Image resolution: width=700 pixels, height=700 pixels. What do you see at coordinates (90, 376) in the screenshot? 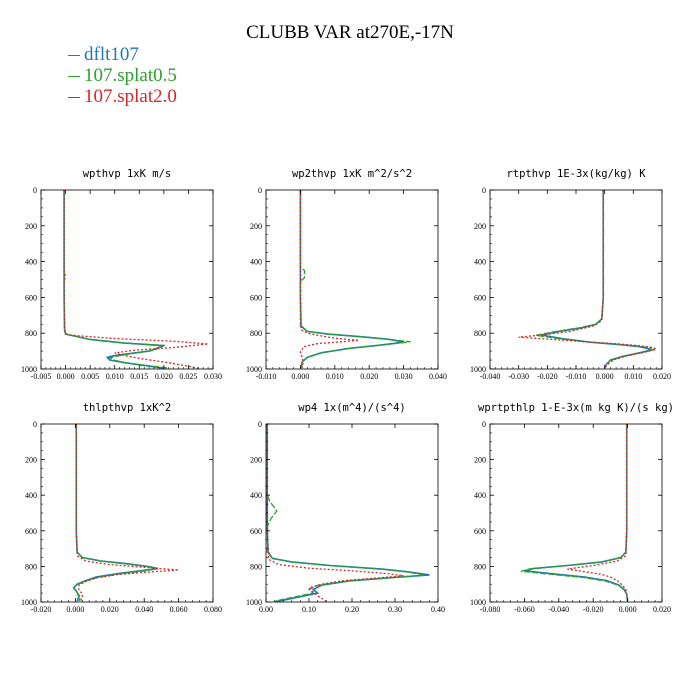
I see `x-tick-label: 0.005` at bounding box center [90, 376].